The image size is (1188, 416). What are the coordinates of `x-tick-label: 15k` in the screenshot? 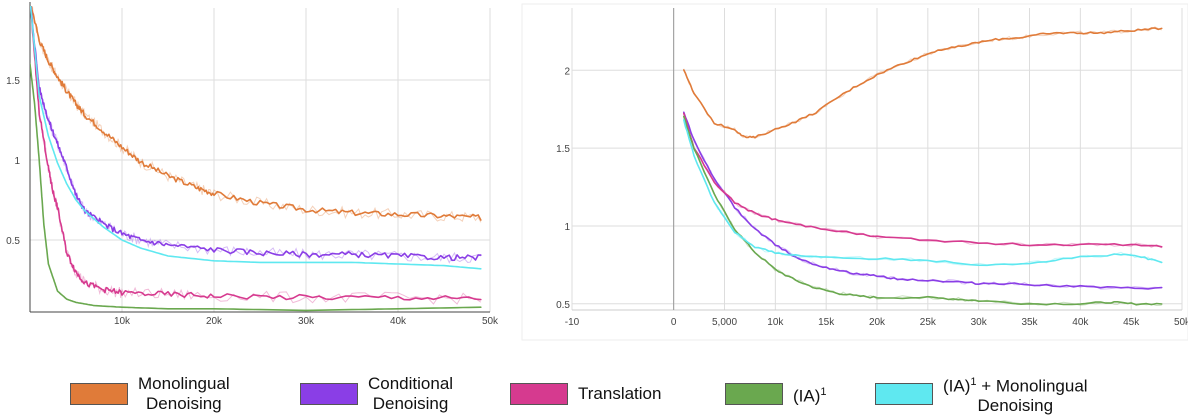 It's located at (826, 322).